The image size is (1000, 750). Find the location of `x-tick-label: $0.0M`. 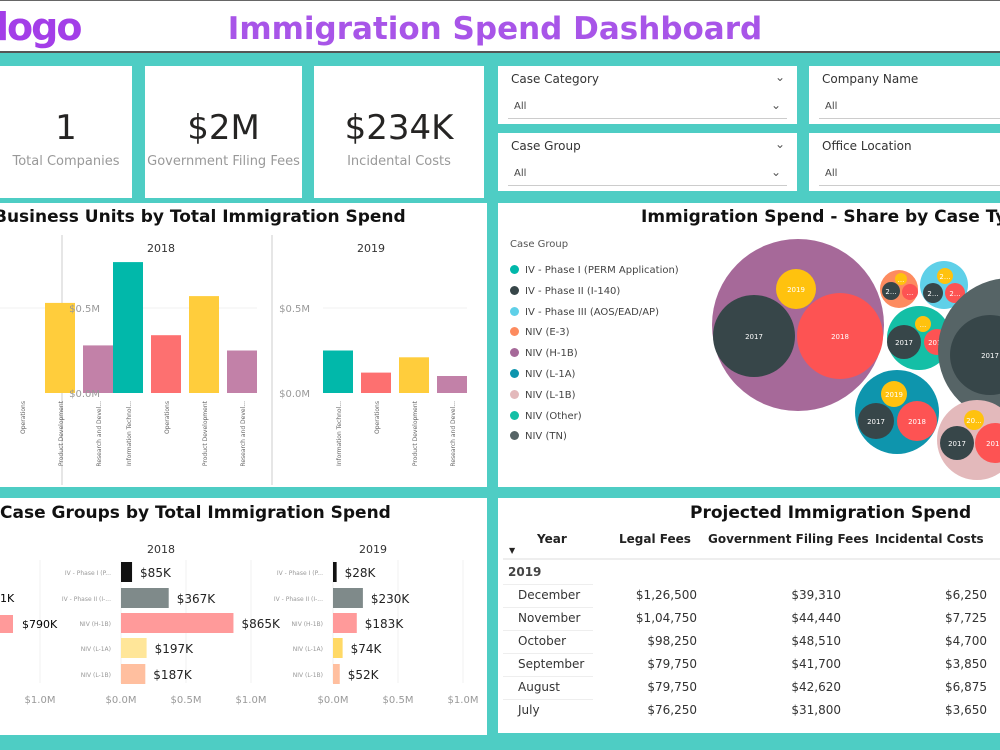

x-tick-label: $0.0M is located at coordinates (121, 700).